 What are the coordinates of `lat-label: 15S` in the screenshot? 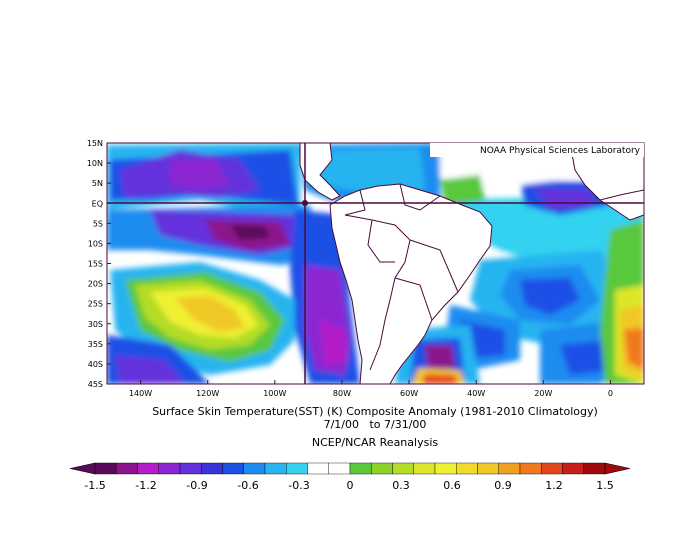 It's located at (95, 264).